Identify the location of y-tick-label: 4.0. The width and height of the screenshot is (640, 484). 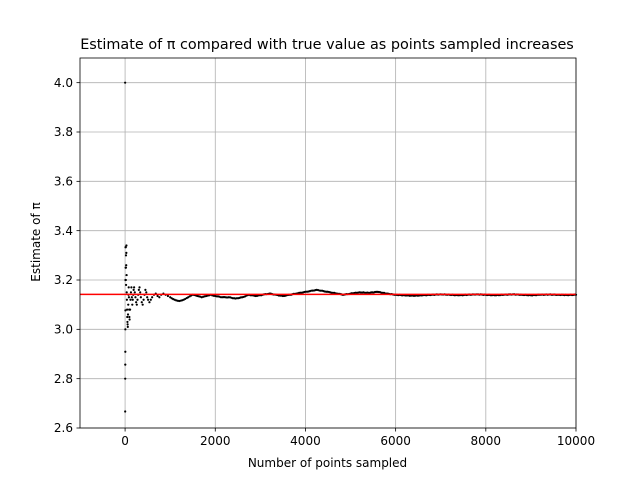
(63, 83).